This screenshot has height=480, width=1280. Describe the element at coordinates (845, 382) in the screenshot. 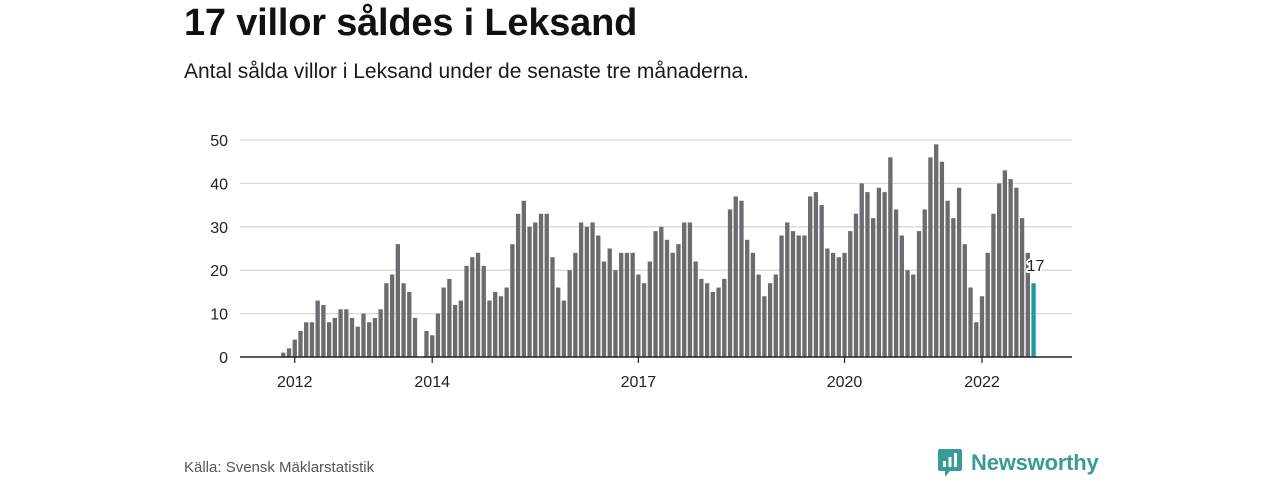

I see `x-tick-label: 2020` at that location.